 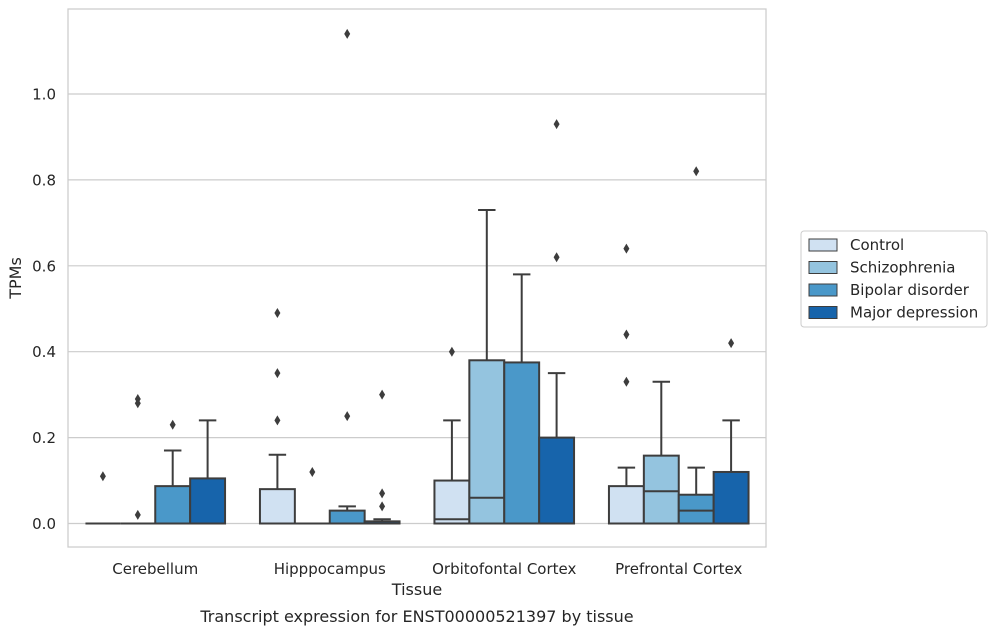 What do you see at coordinates (44, 438) in the screenshot?
I see `y-tick-label: 0.2` at bounding box center [44, 438].